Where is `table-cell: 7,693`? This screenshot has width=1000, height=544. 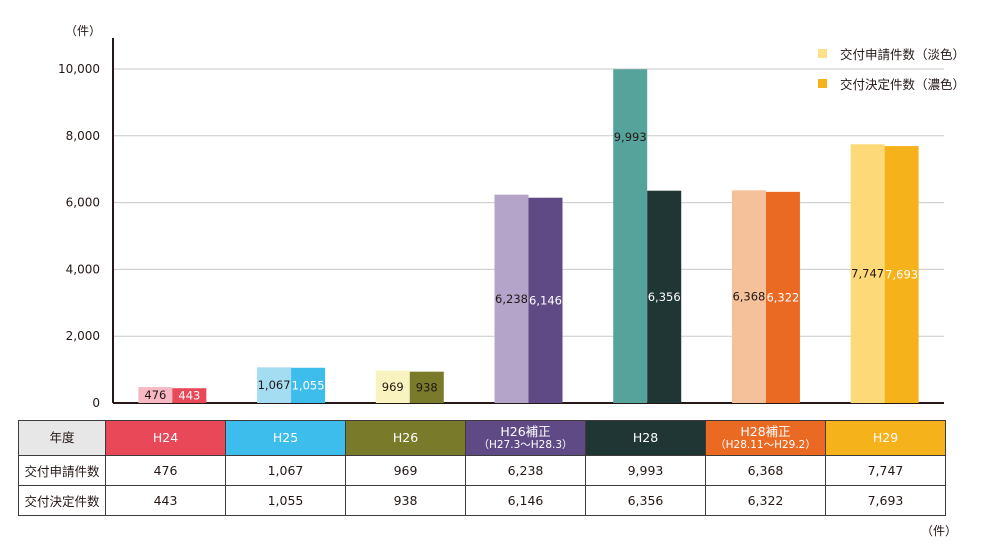 table-cell: 7,693 is located at coordinates (885, 500).